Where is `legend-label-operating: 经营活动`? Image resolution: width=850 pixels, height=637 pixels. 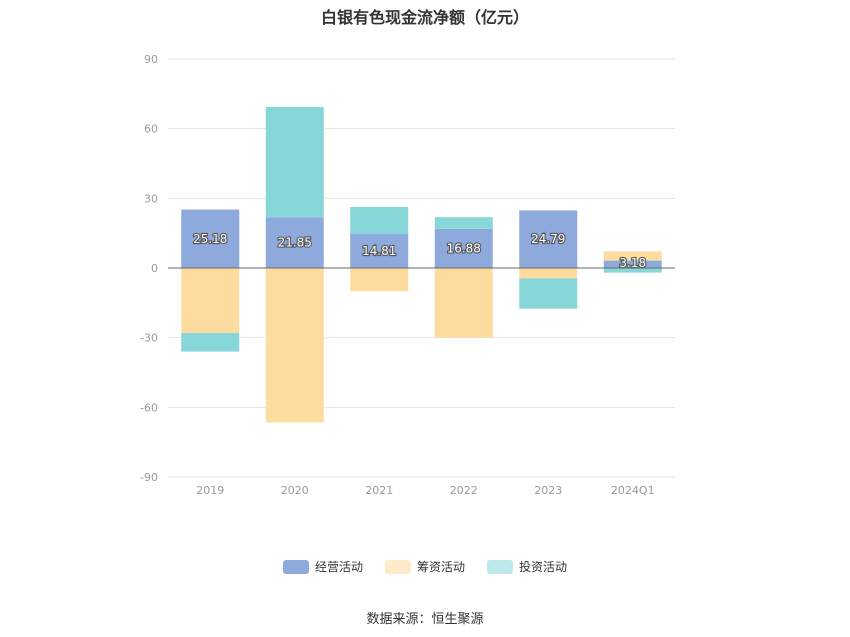 legend-label-operating: 经营活动 is located at coordinates (338, 567).